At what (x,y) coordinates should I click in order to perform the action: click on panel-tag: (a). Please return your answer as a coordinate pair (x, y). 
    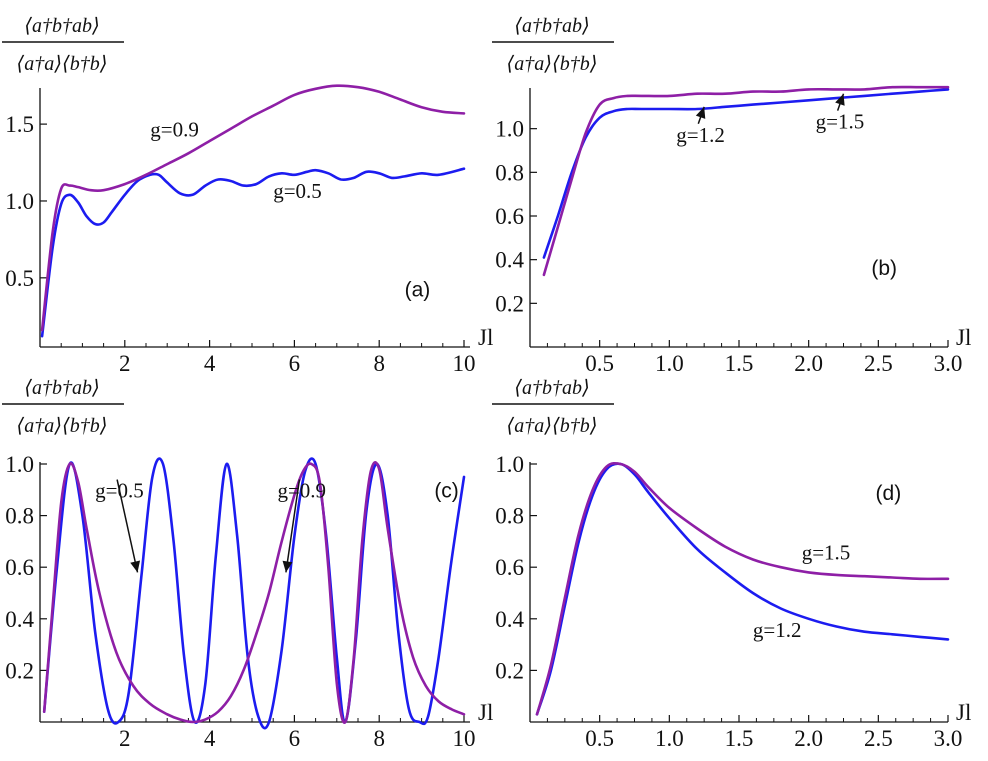
    Looking at the image, I should click on (418, 289).